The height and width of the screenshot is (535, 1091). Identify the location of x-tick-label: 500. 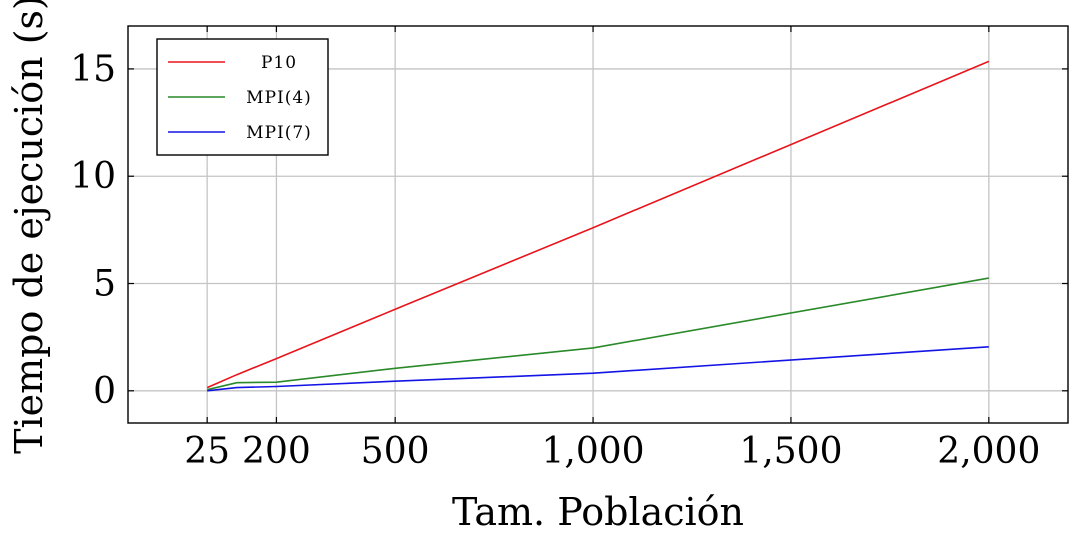
(395, 451).